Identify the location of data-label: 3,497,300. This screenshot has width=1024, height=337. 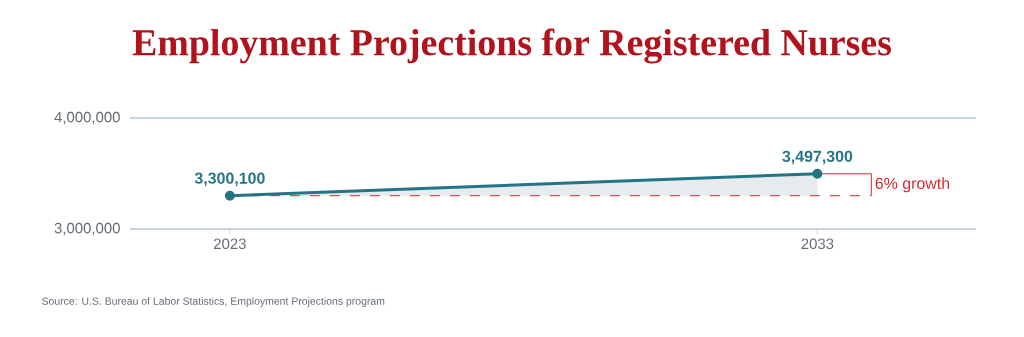
(817, 157).